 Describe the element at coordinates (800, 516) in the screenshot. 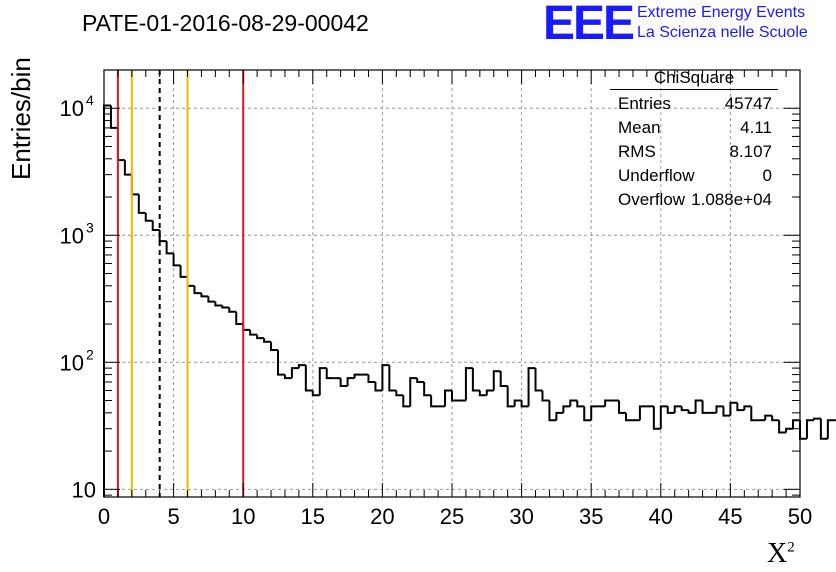

I see `x-tick-label: 50` at that location.